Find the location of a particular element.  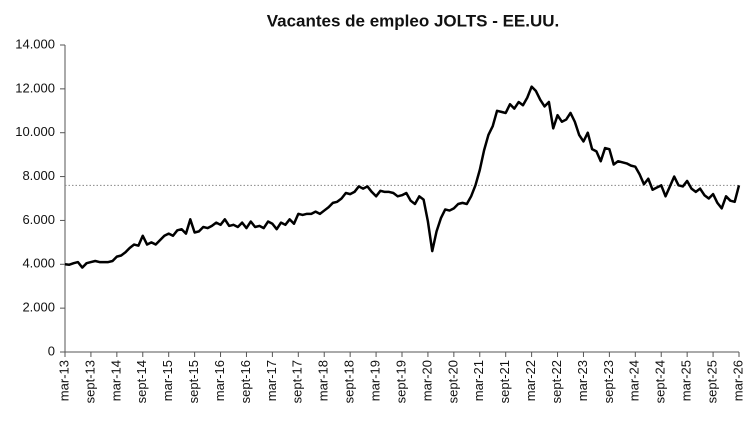

x-tick-label: sept-18 is located at coordinates (349, 381).